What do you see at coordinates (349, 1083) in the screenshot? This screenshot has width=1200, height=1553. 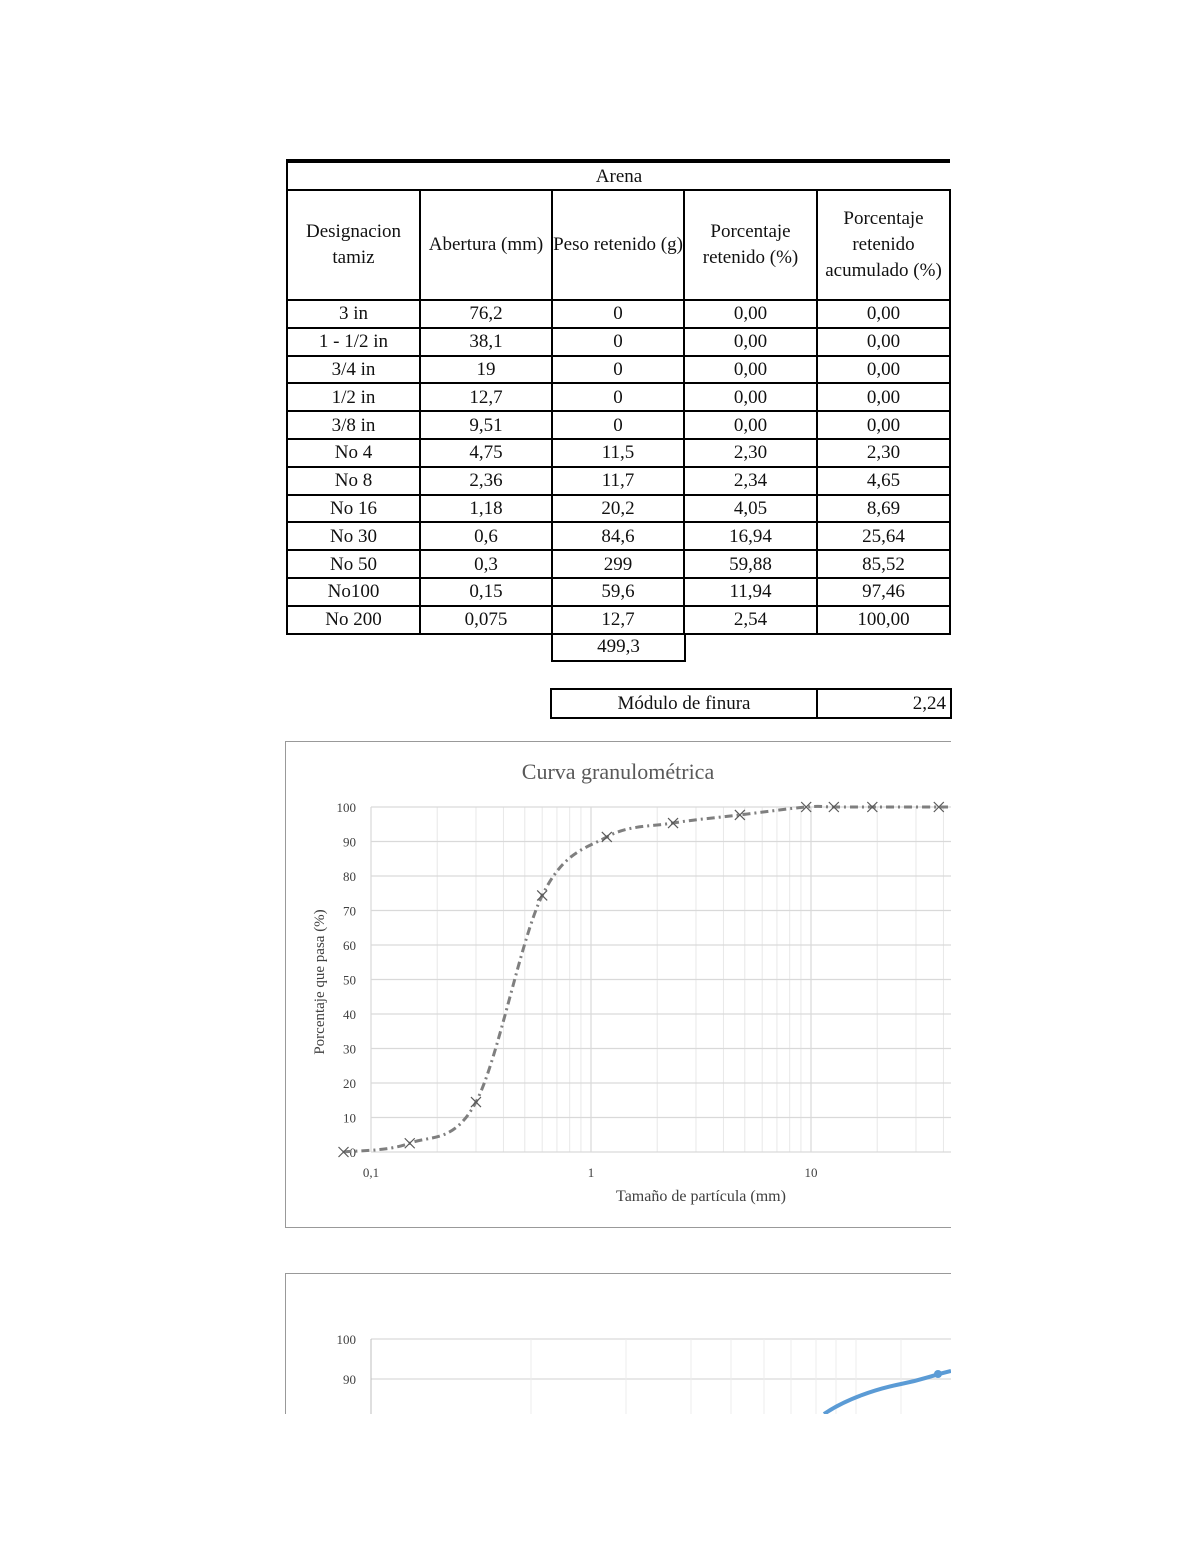 I see `y-tick-label: 20` at bounding box center [349, 1083].